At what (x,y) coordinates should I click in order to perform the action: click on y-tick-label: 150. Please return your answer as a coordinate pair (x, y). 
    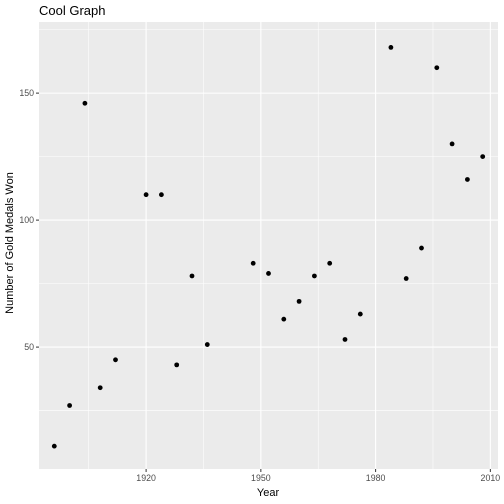
    Looking at the image, I should click on (26, 93).